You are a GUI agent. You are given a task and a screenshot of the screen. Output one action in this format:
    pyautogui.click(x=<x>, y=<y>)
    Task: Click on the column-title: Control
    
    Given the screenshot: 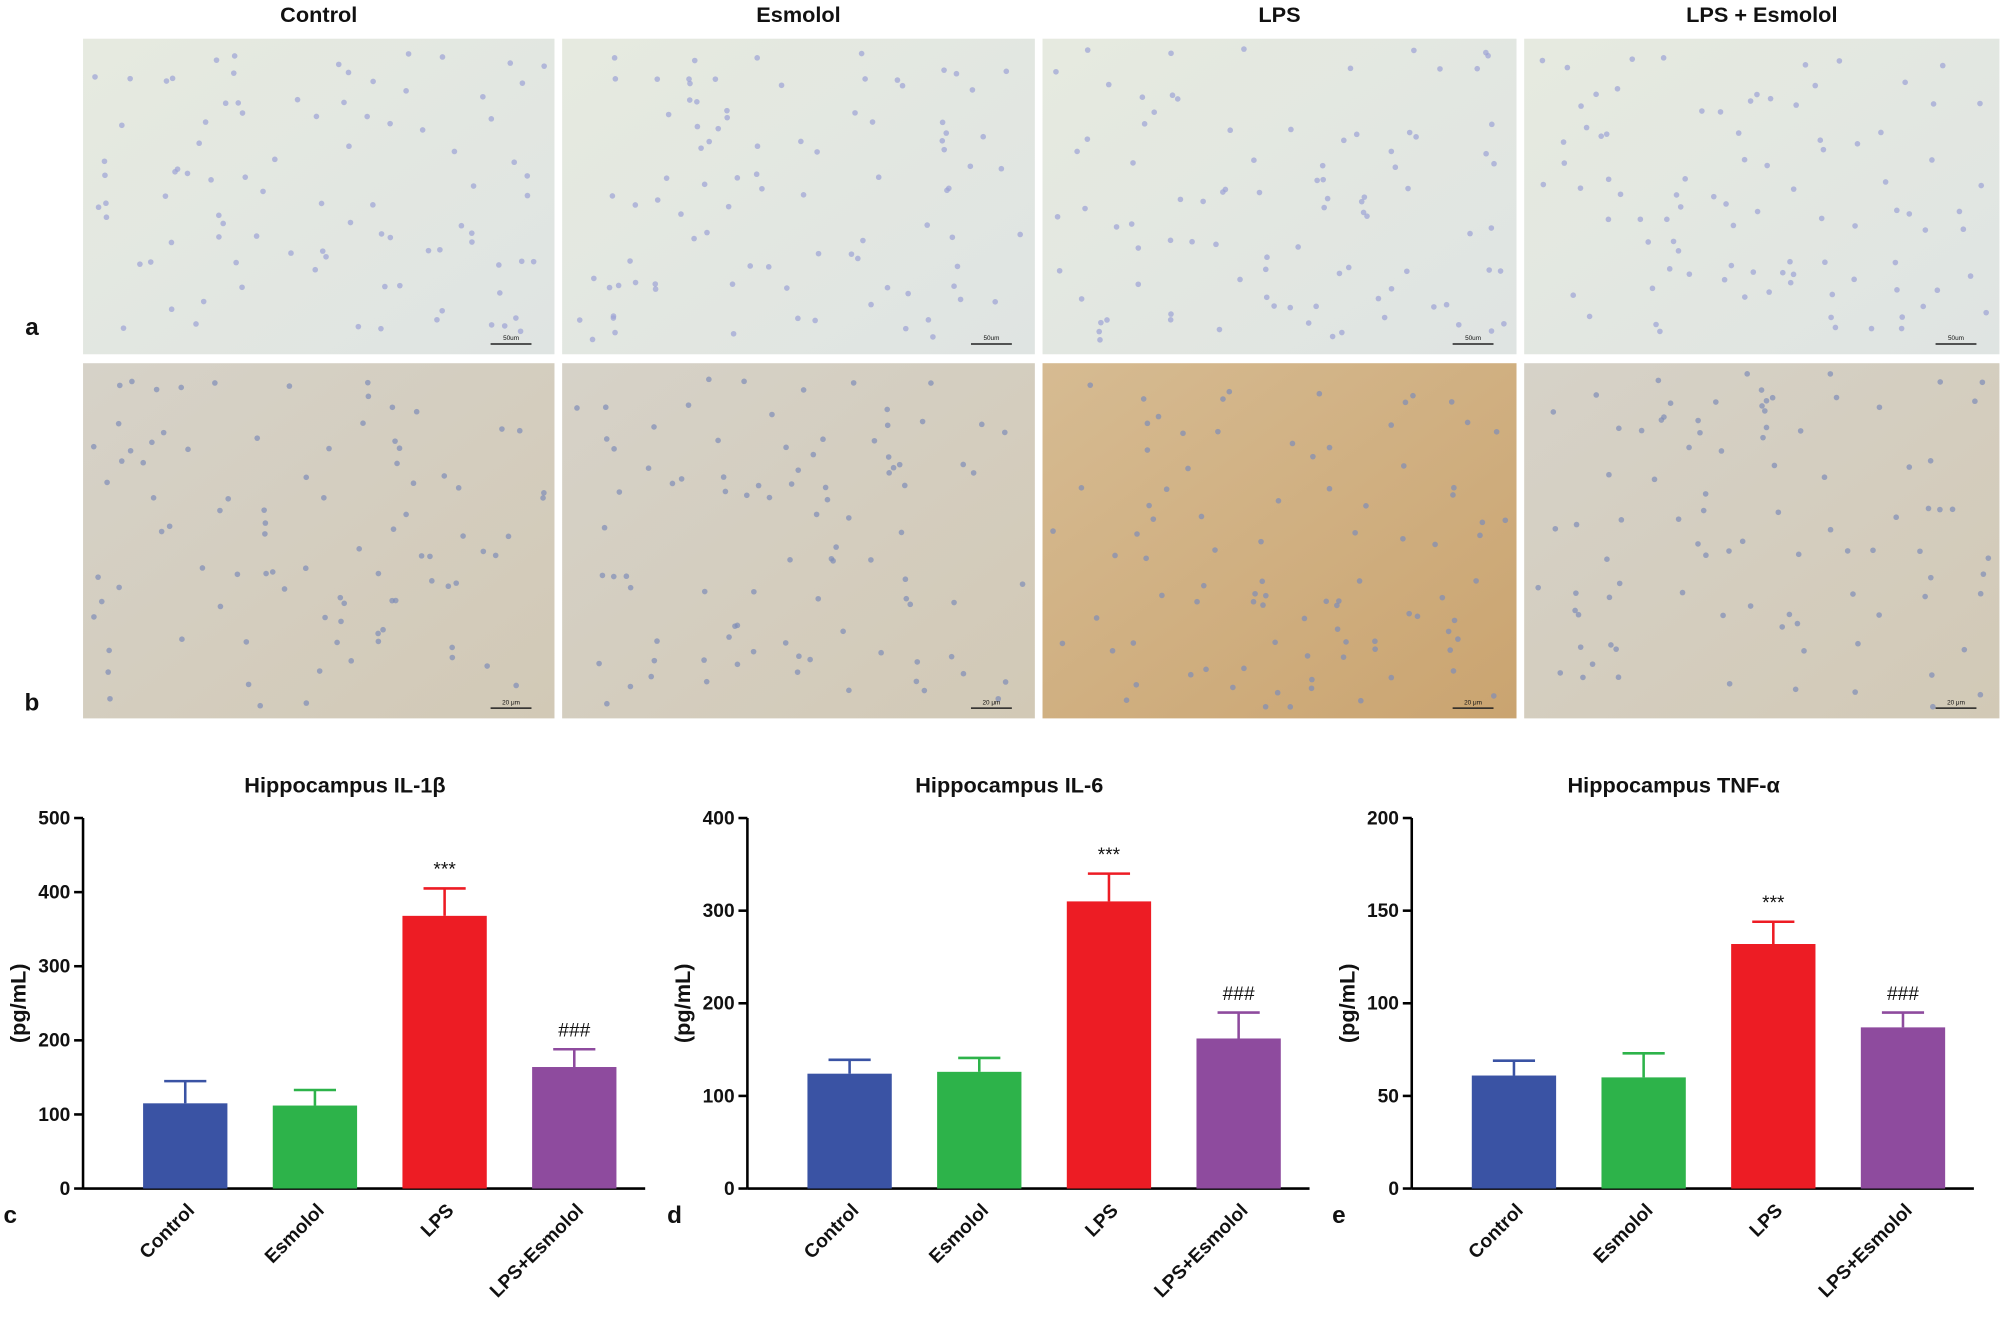 What is the action you would take?
    pyautogui.click(x=318, y=14)
    